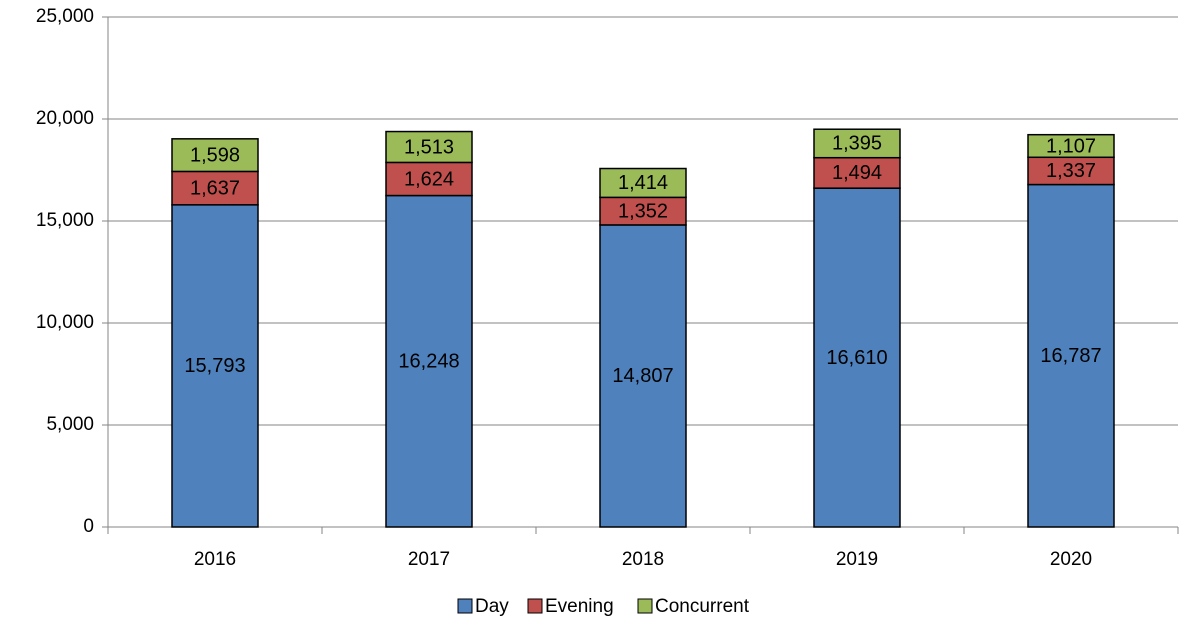  What do you see at coordinates (643, 559) in the screenshot?
I see `x-tick-label: 2018` at bounding box center [643, 559].